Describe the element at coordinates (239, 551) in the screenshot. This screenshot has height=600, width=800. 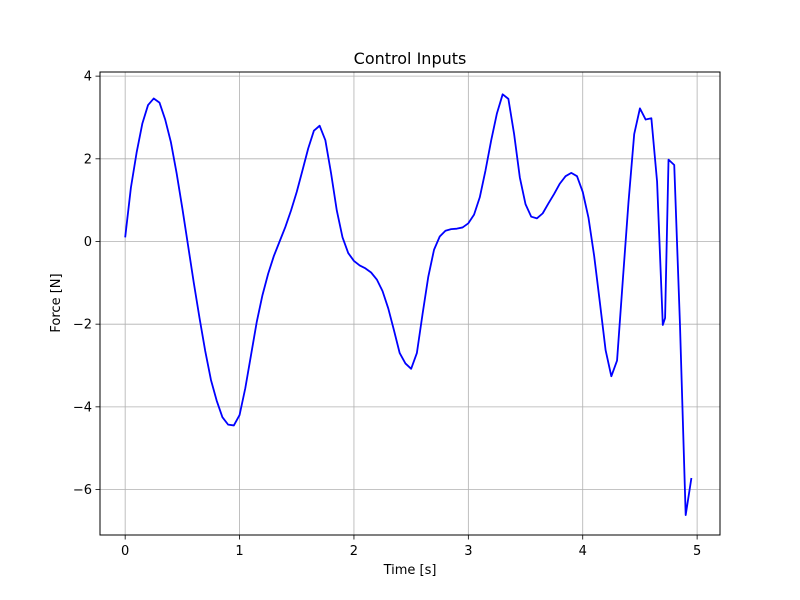
I see `x-tick-label: 1` at that location.